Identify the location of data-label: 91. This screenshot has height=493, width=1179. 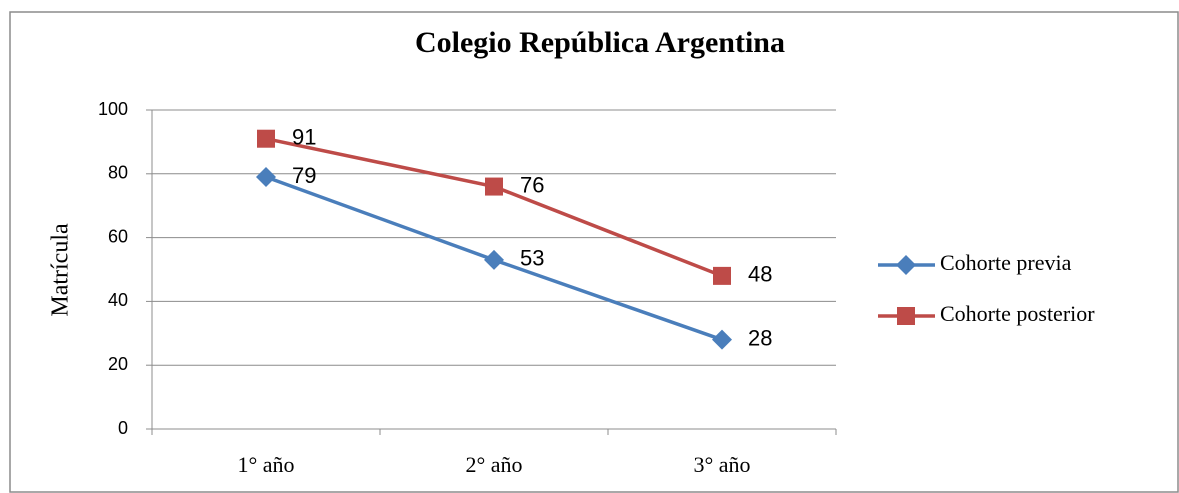
(304, 137).